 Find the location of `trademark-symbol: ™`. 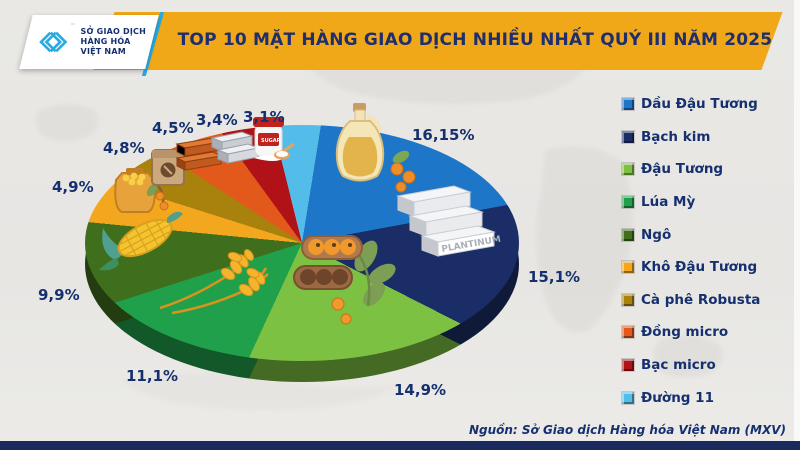

trademark-symbol: ™ is located at coordinates (73, 26).